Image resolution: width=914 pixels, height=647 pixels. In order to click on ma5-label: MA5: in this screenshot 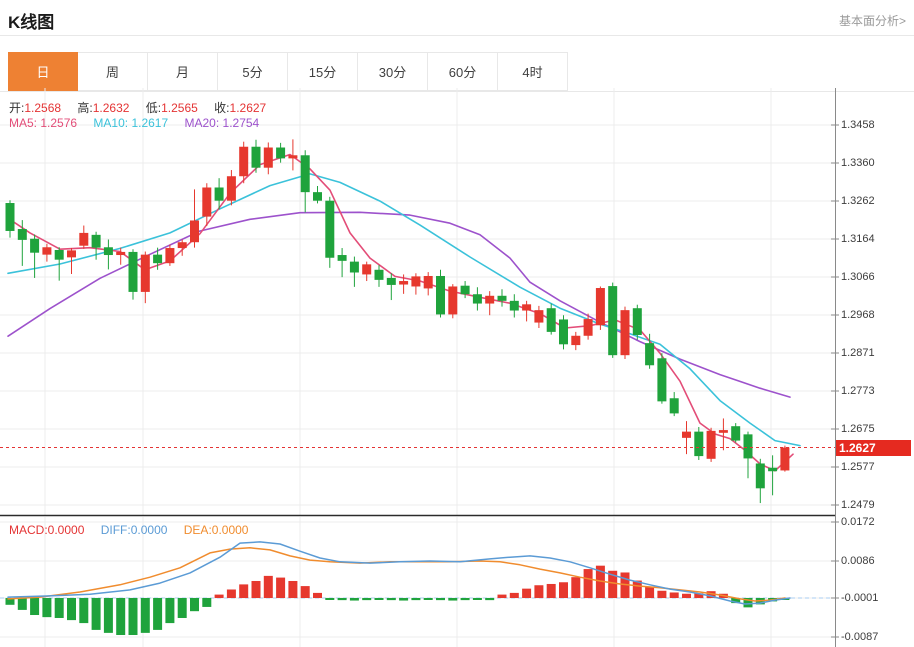, I will do `click(23, 123)`.